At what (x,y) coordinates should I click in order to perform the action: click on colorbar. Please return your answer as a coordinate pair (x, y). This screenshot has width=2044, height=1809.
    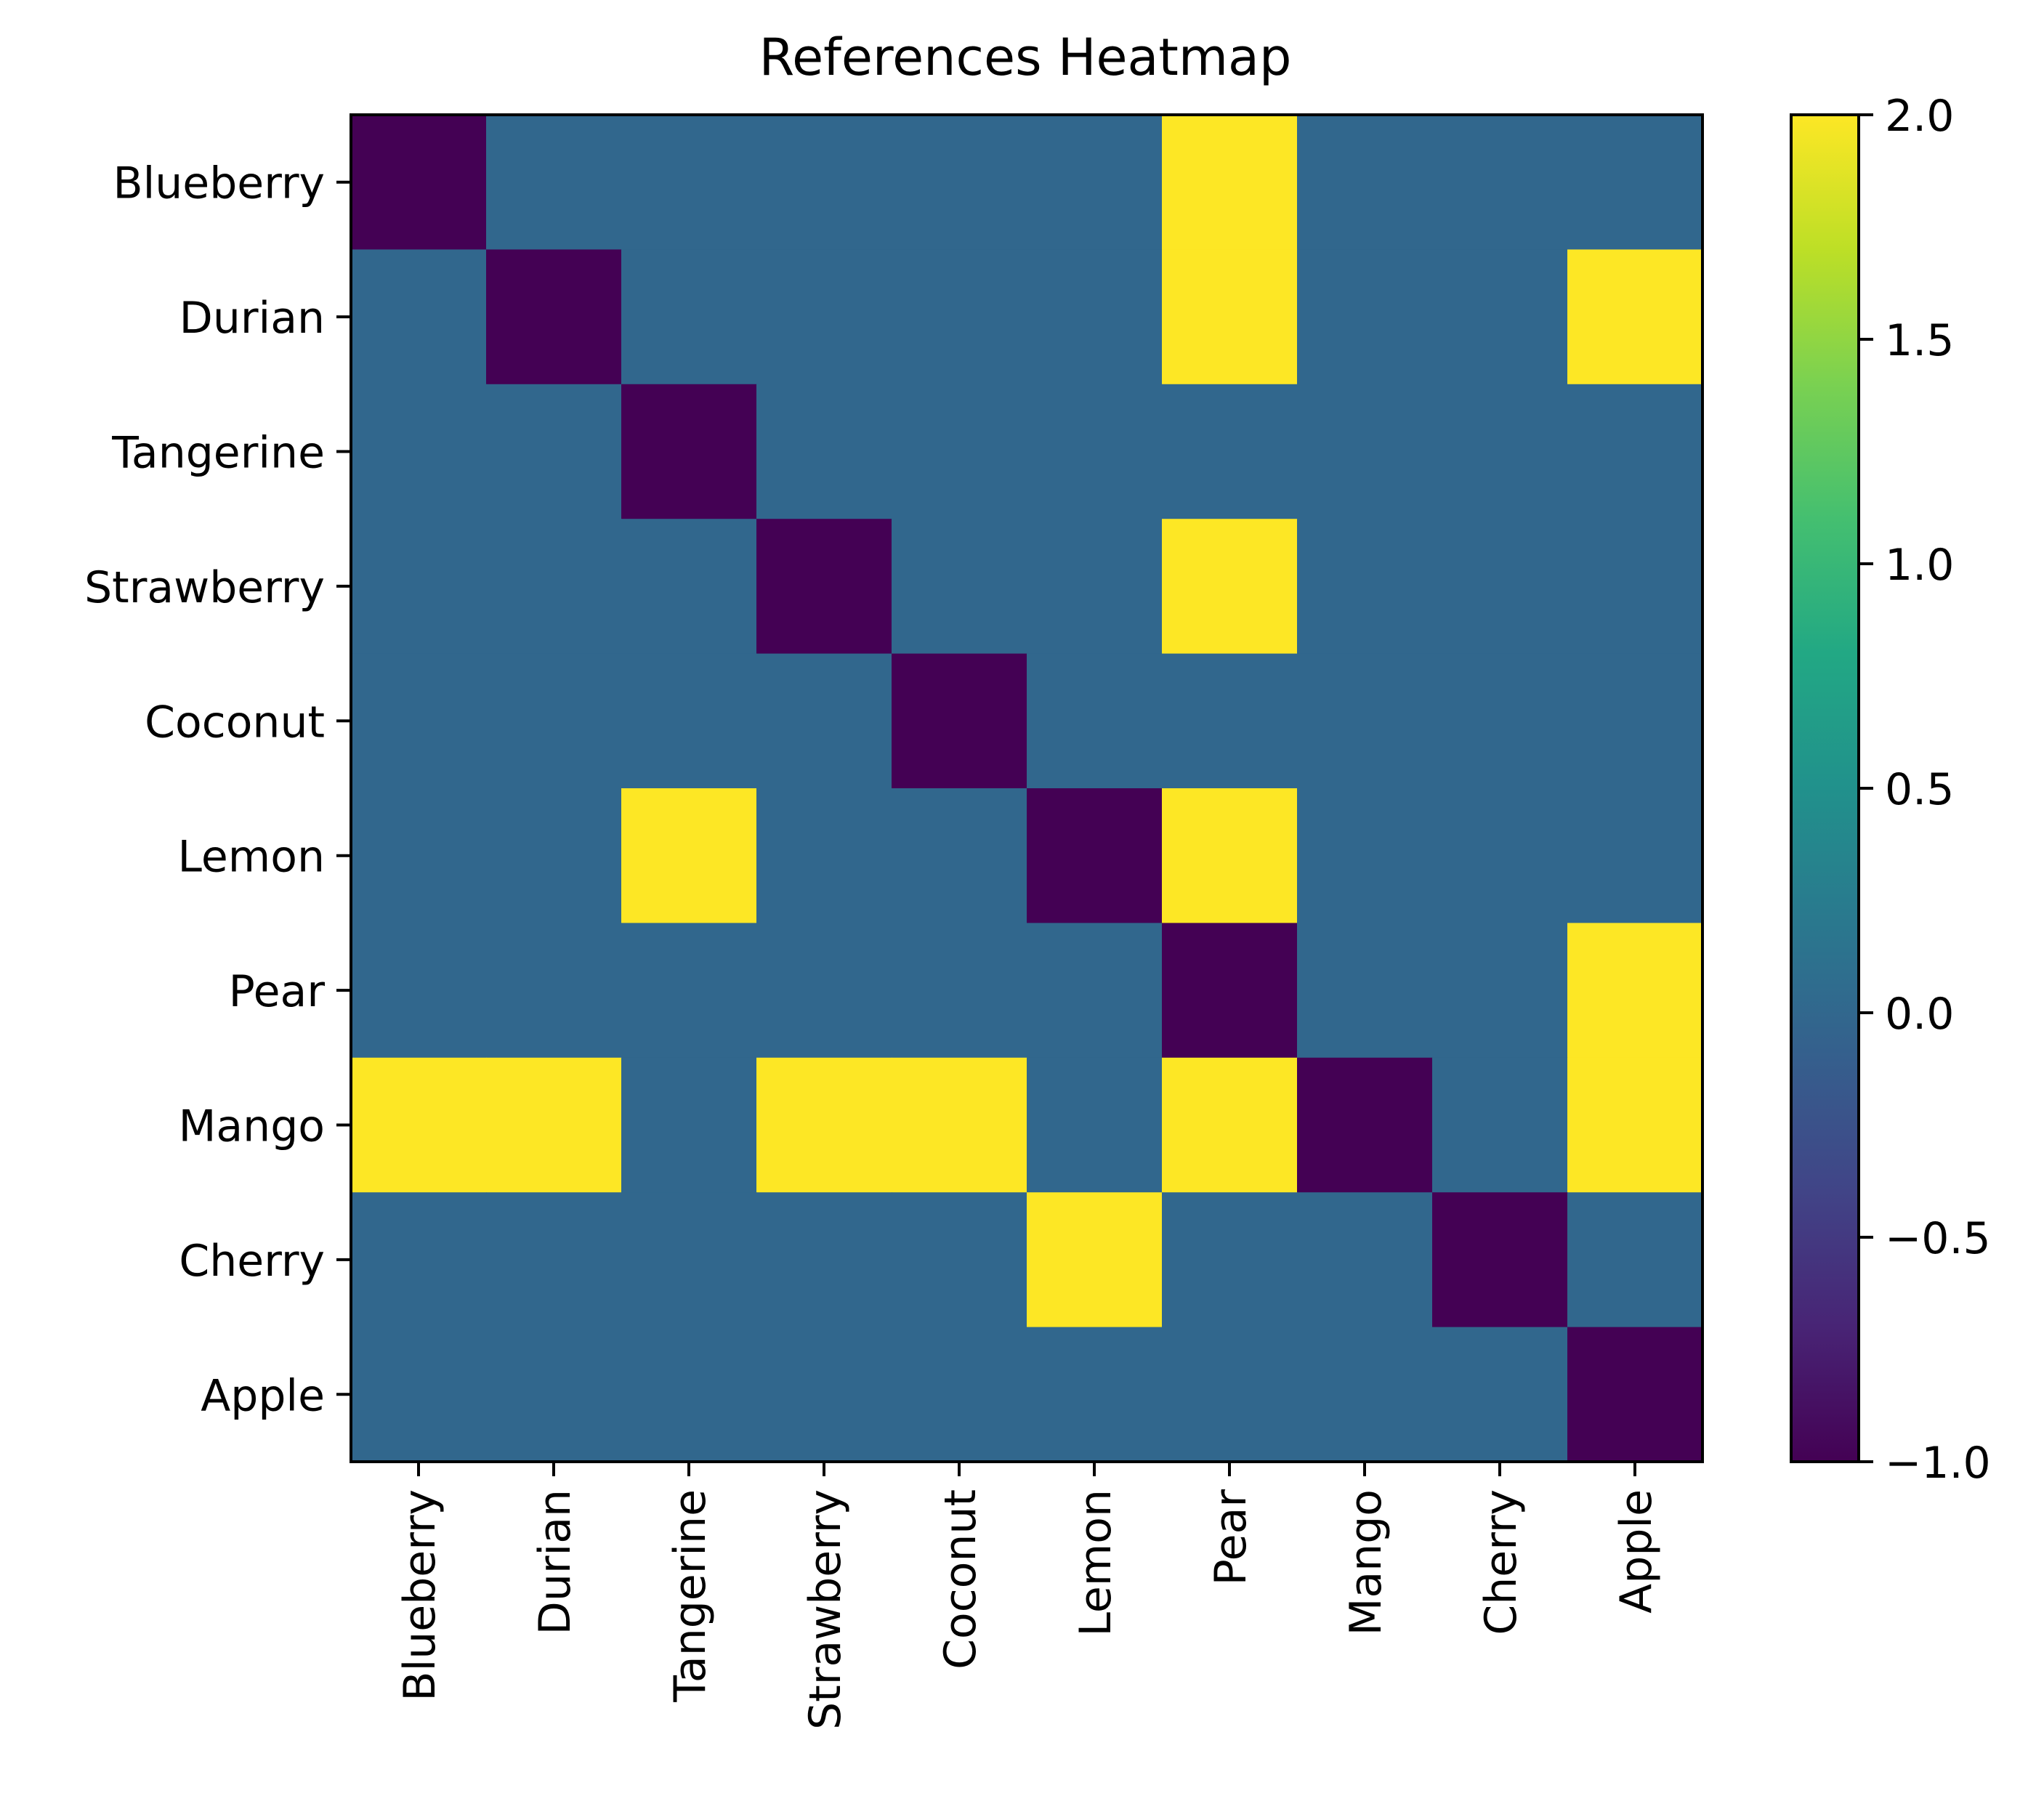
    Looking at the image, I should click on (1825, 788).